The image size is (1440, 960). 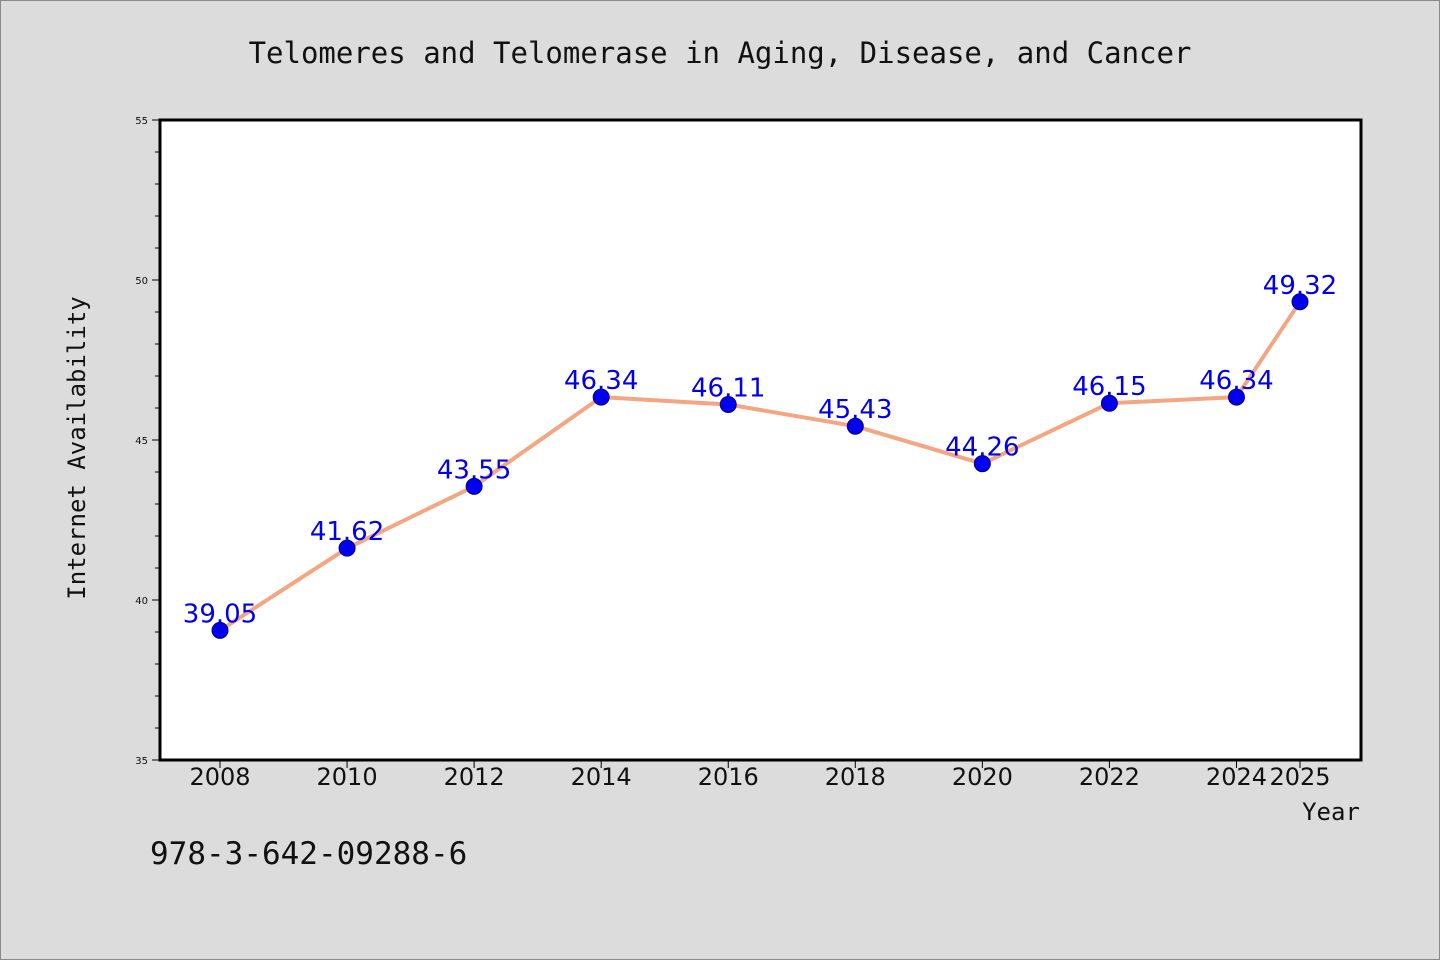 What do you see at coordinates (855, 410) in the screenshot?
I see `data-label: 45.43` at bounding box center [855, 410].